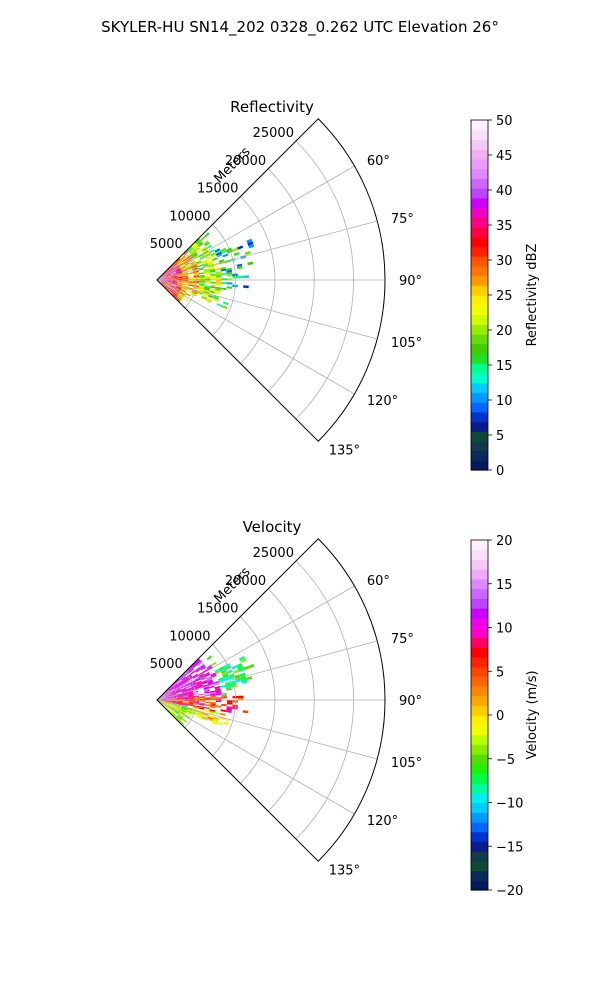 The image size is (600, 1000). I want to click on refl-colorbar-tick-label: 30, so click(504, 261).